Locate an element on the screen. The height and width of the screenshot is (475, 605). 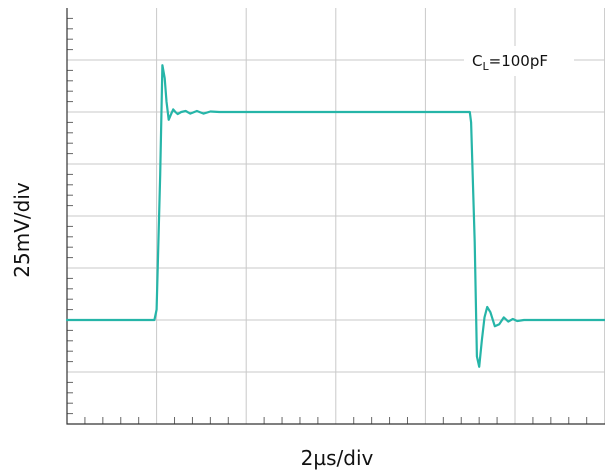
y-axis-label: 25mV/div is located at coordinates (22, 230).